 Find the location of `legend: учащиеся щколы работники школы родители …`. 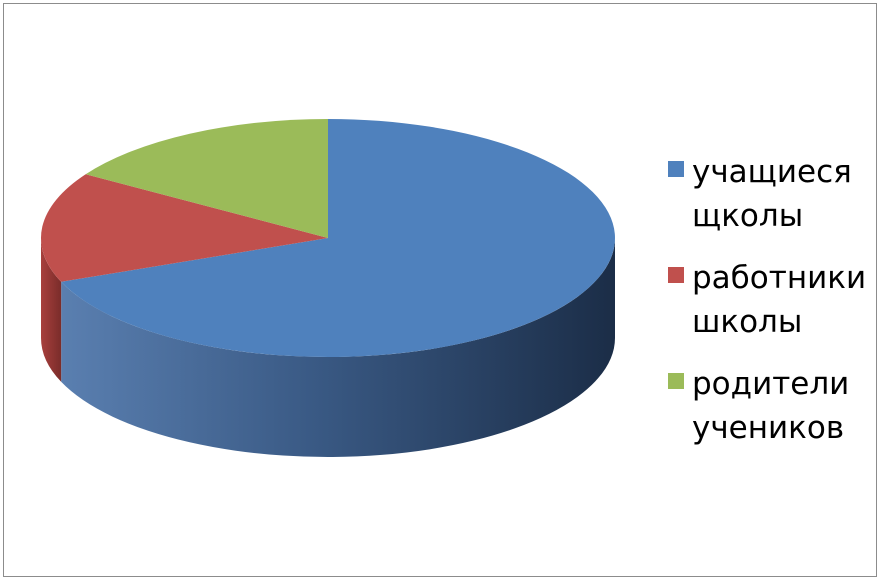

legend: учащиеся щколы работники школы родители … is located at coordinates (768, 309).